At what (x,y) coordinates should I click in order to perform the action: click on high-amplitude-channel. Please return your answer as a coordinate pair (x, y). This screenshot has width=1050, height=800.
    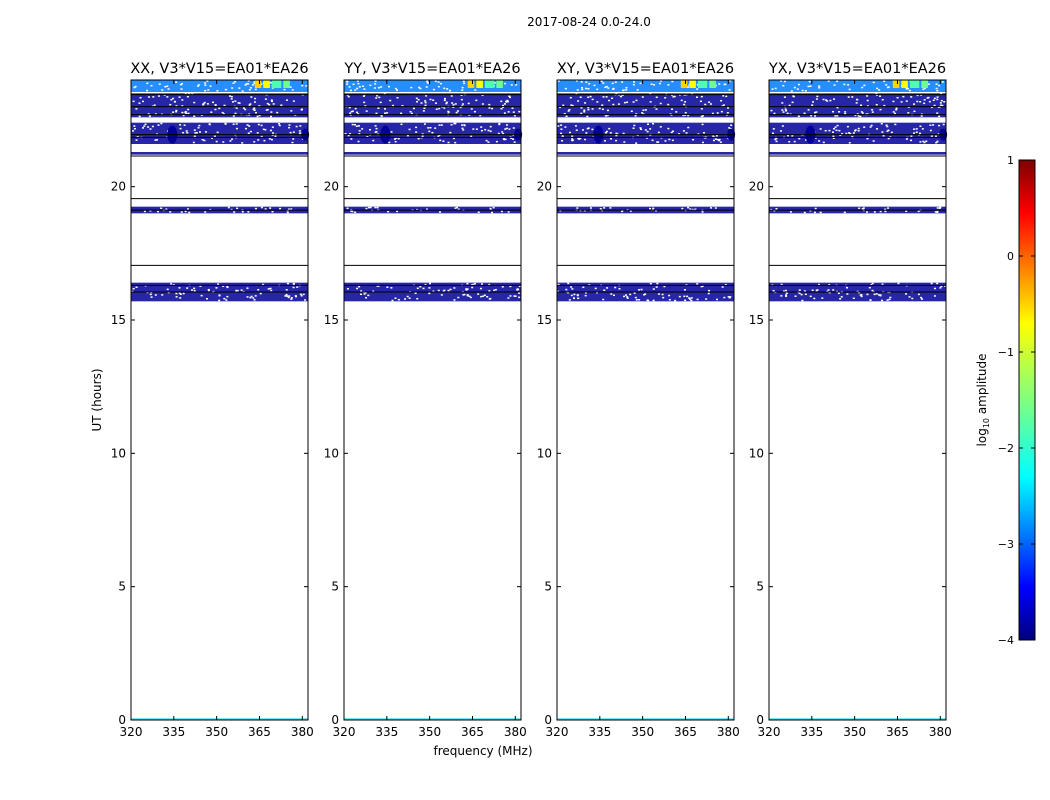
    Looking at the image, I should click on (489, 84).